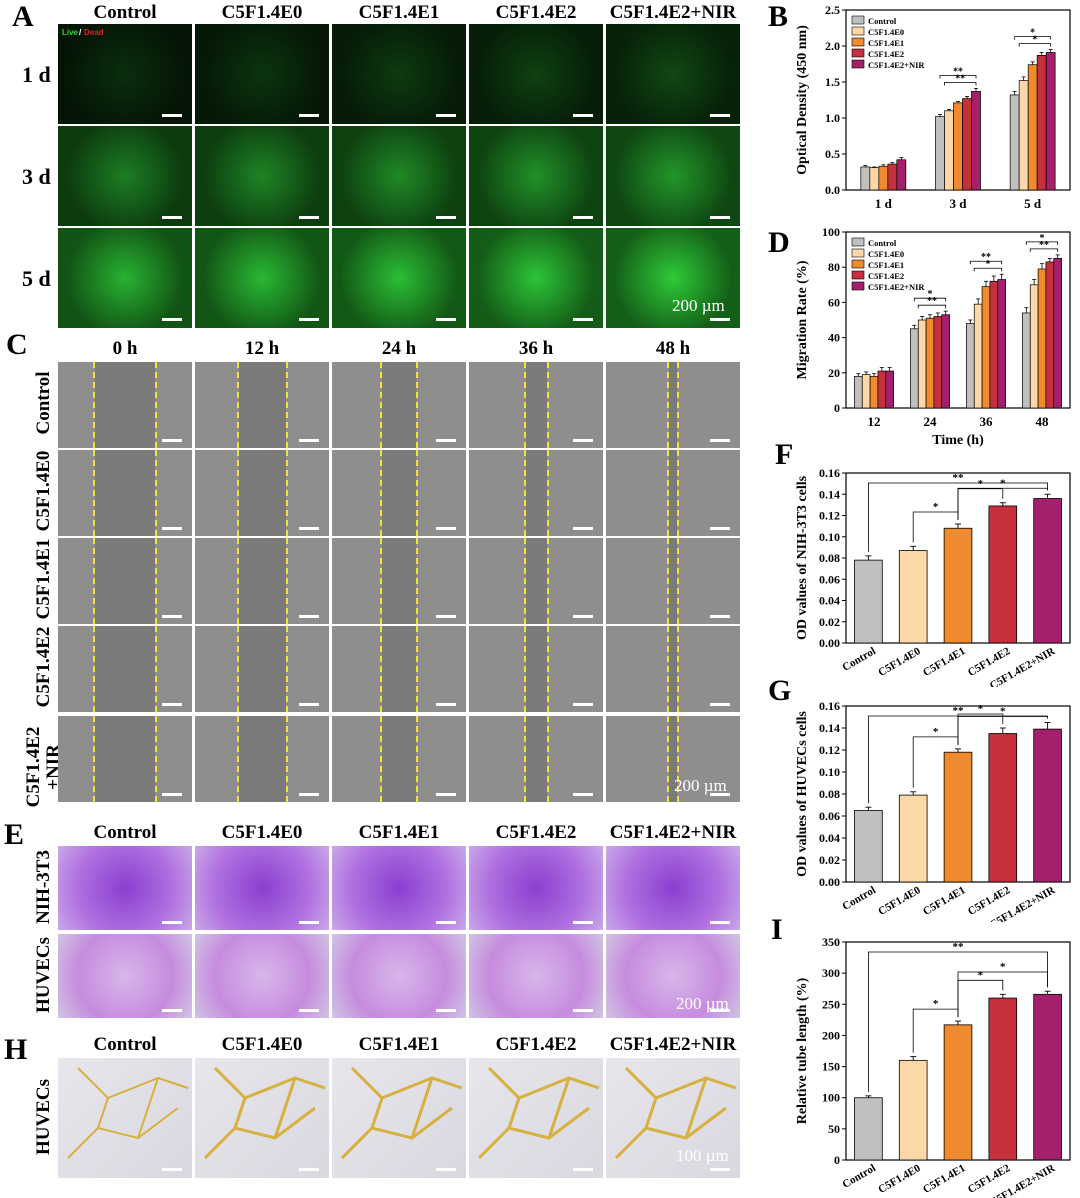  I want to click on legend-label: C5F1.4E2+NIR, so click(896, 65).